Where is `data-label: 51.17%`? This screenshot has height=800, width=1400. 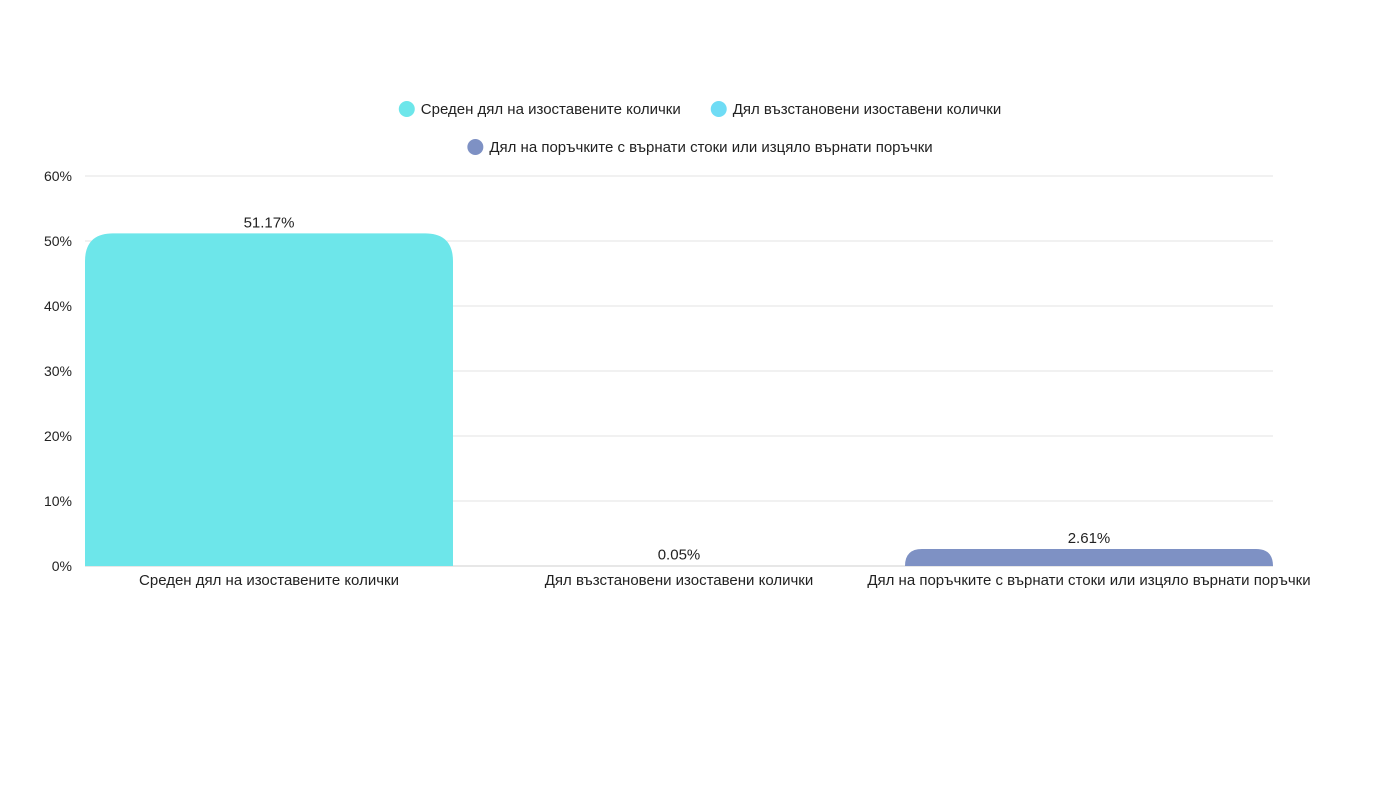 data-label: 51.17% is located at coordinates (269, 222).